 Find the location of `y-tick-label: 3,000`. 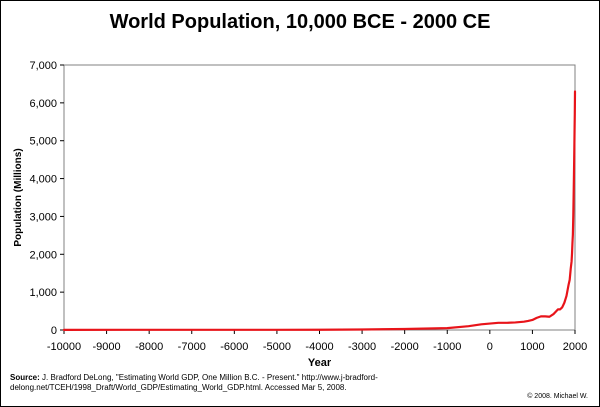

y-tick-label: 3,000 is located at coordinates (43, 217).